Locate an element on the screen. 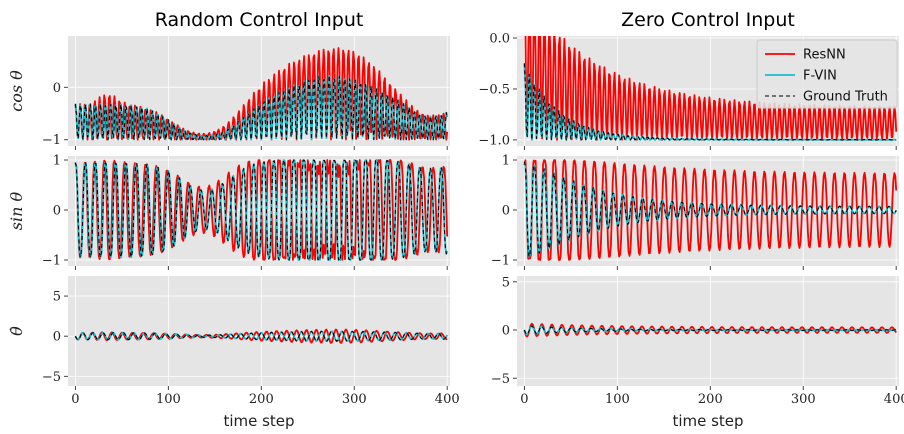 This screenshot has height=434, width=904. y-tick-label: 0.0 is located at coordinates (499, 39).